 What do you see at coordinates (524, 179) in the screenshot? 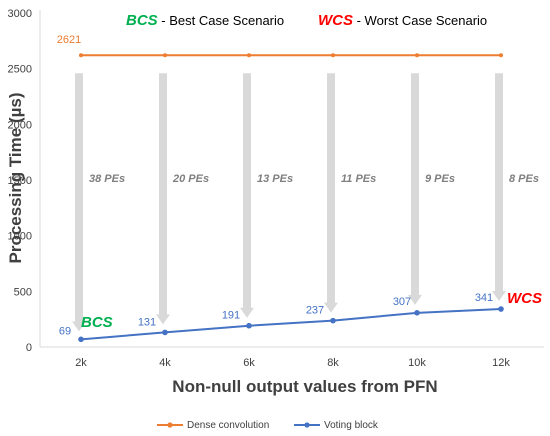
I see `pe-count-label: 8 PEs` at bounding box center [524, 179].